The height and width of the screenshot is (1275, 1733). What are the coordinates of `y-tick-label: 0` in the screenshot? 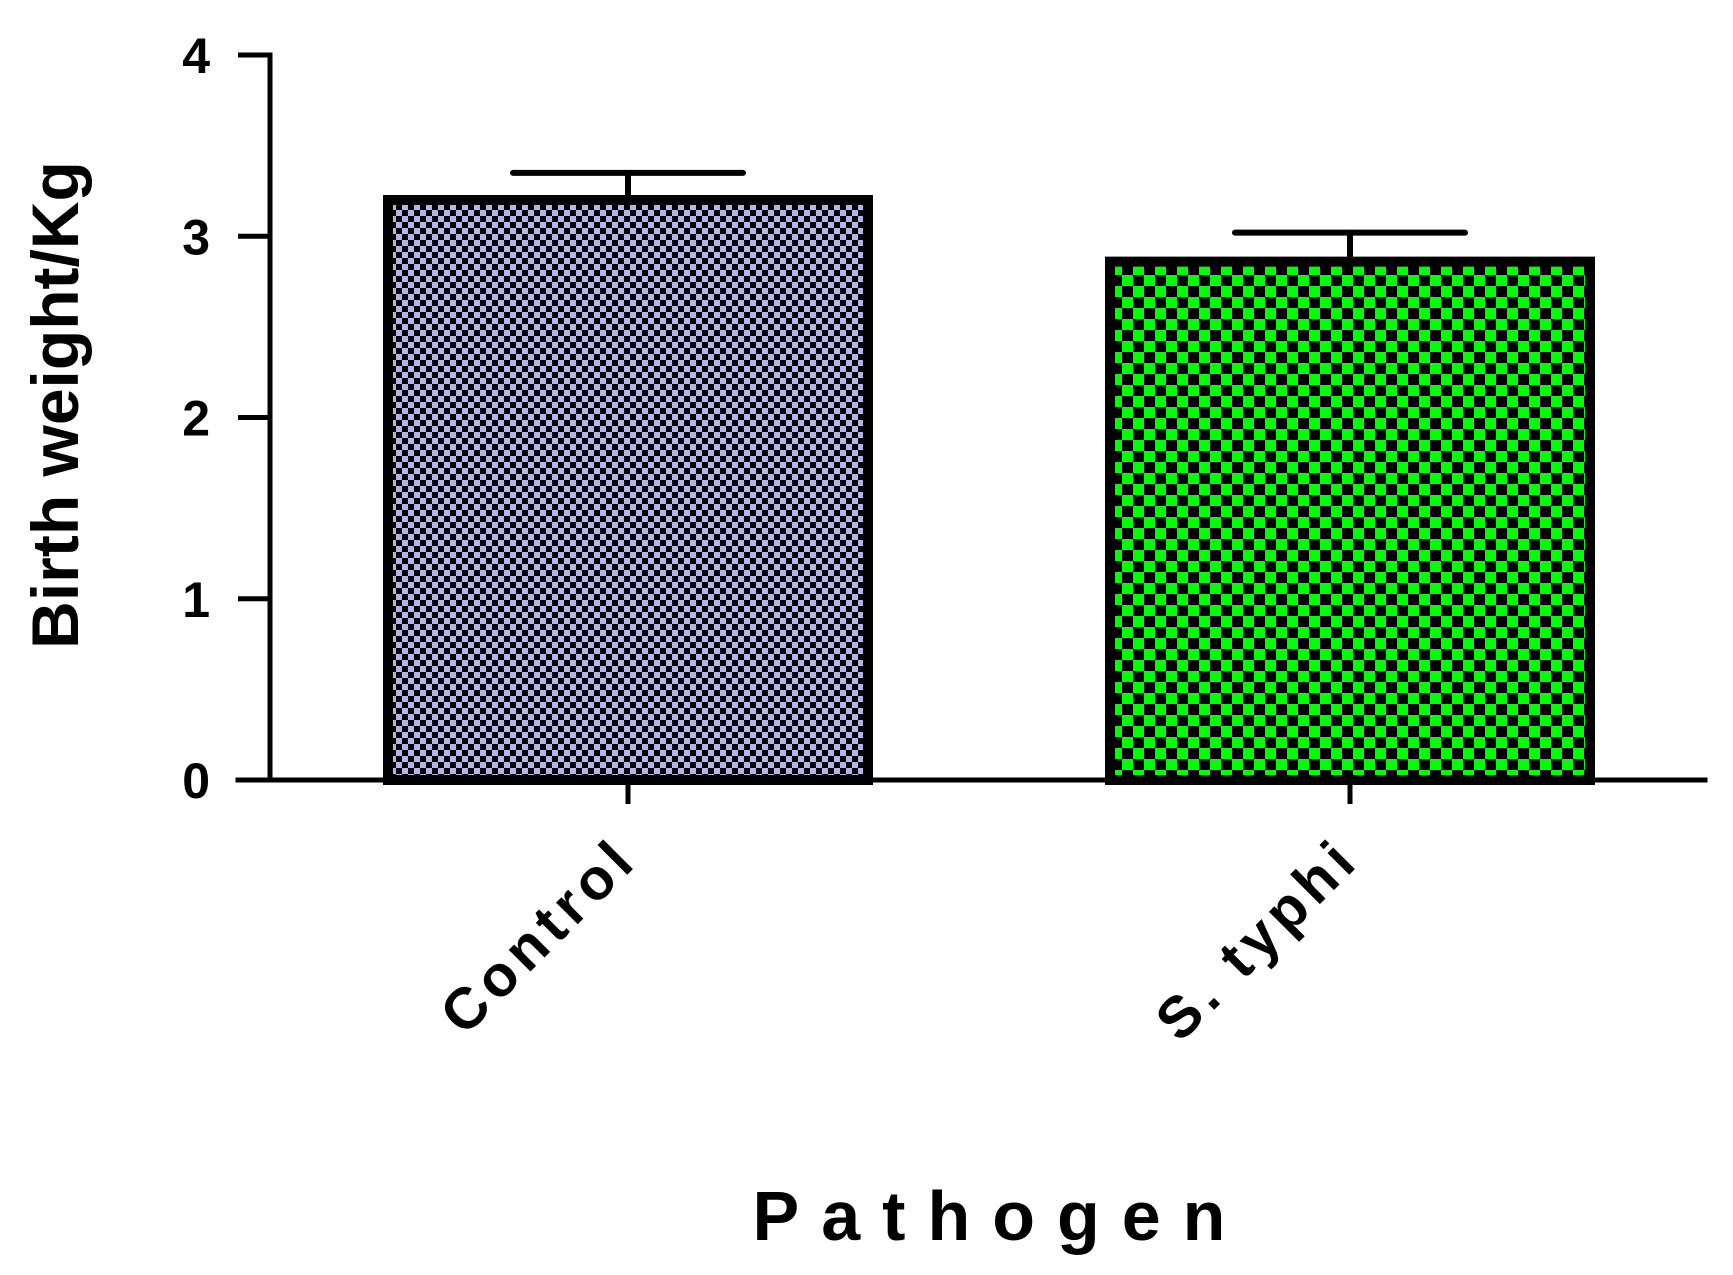 It's located at (196, 781).